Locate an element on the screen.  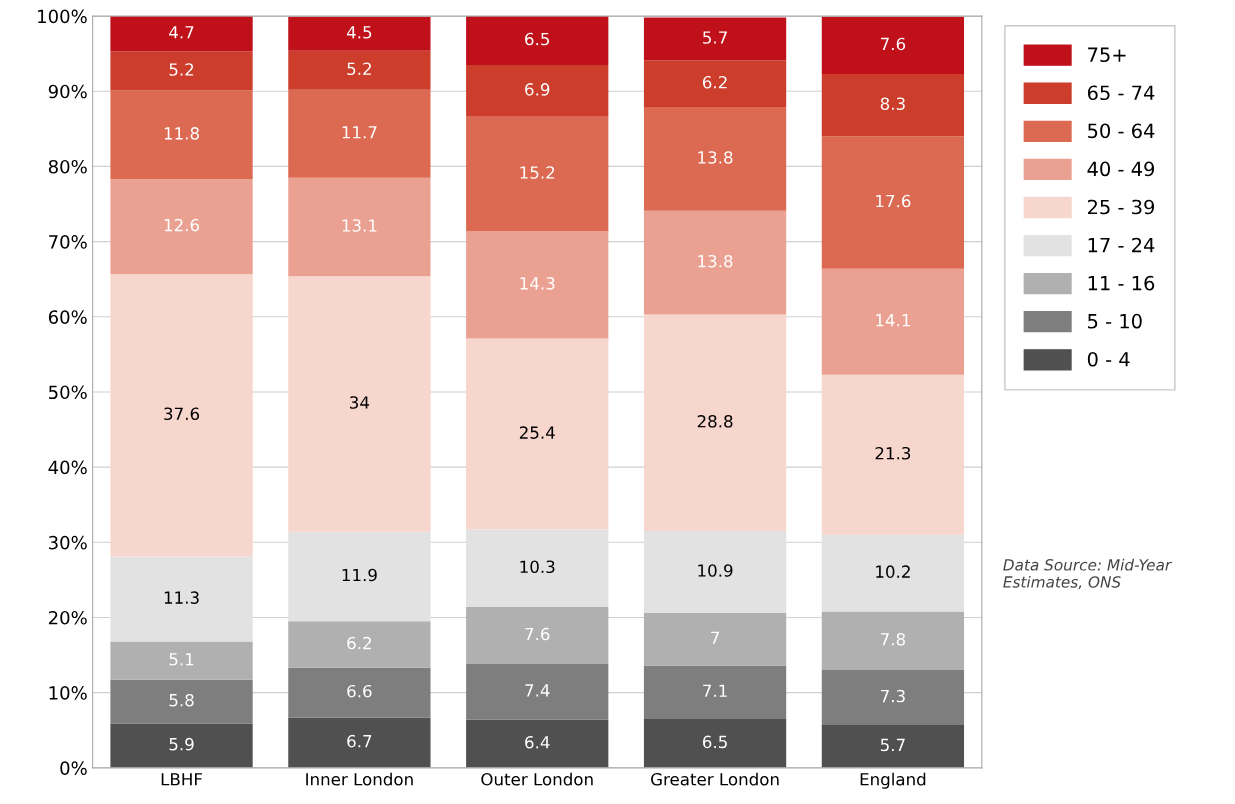
x-tick-label: LBHF is located at coordinates (181, 779).